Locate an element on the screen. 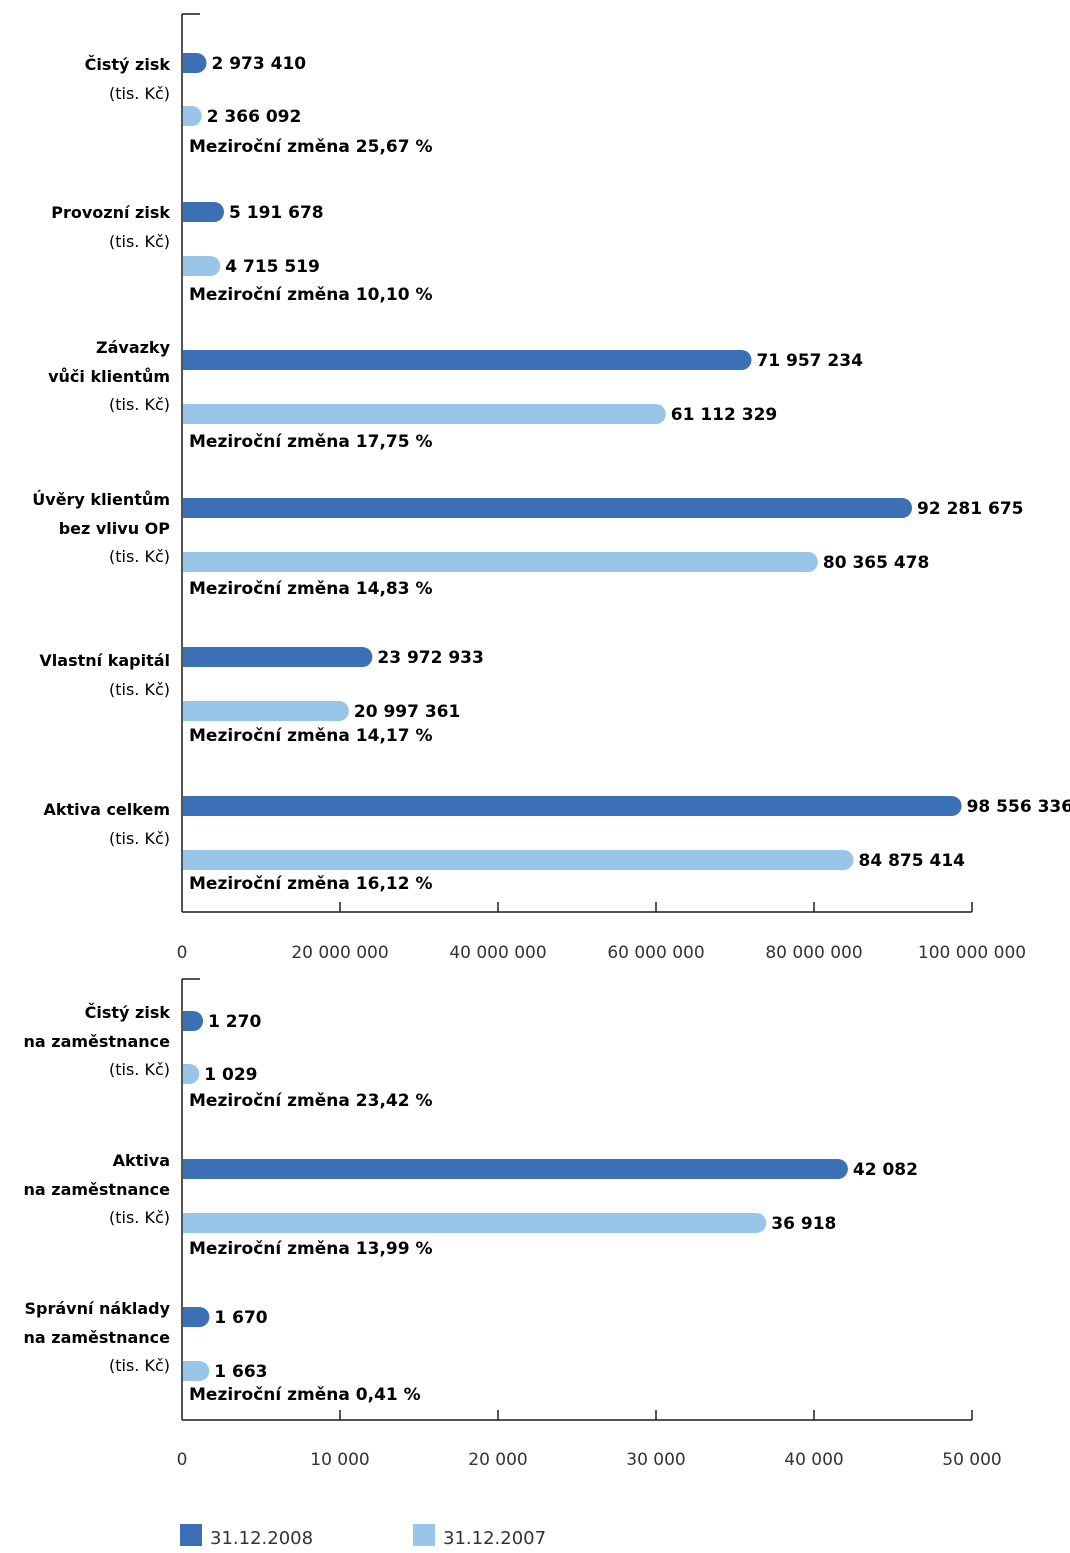  value-label: 1 029 is located at coordinates (230, 1075).